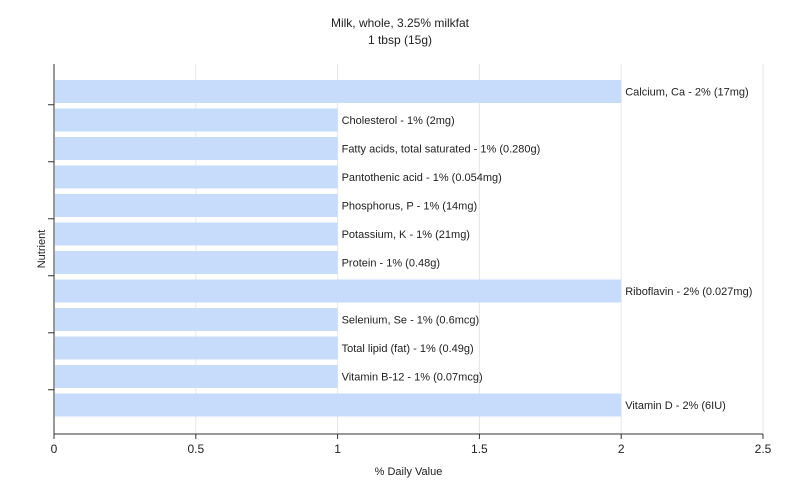 This screenshot has height=500, width=800. What do you see at coordinates (408, 472) in the screenshot?
I see `x-axis-label: % Daily Value` at bounding box center [408, 472].